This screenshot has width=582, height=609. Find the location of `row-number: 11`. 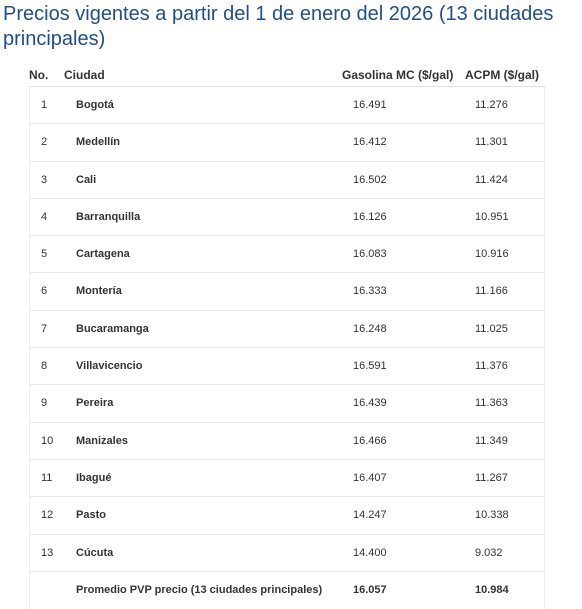

row-number: 11 is located at coordinates (47, 477).